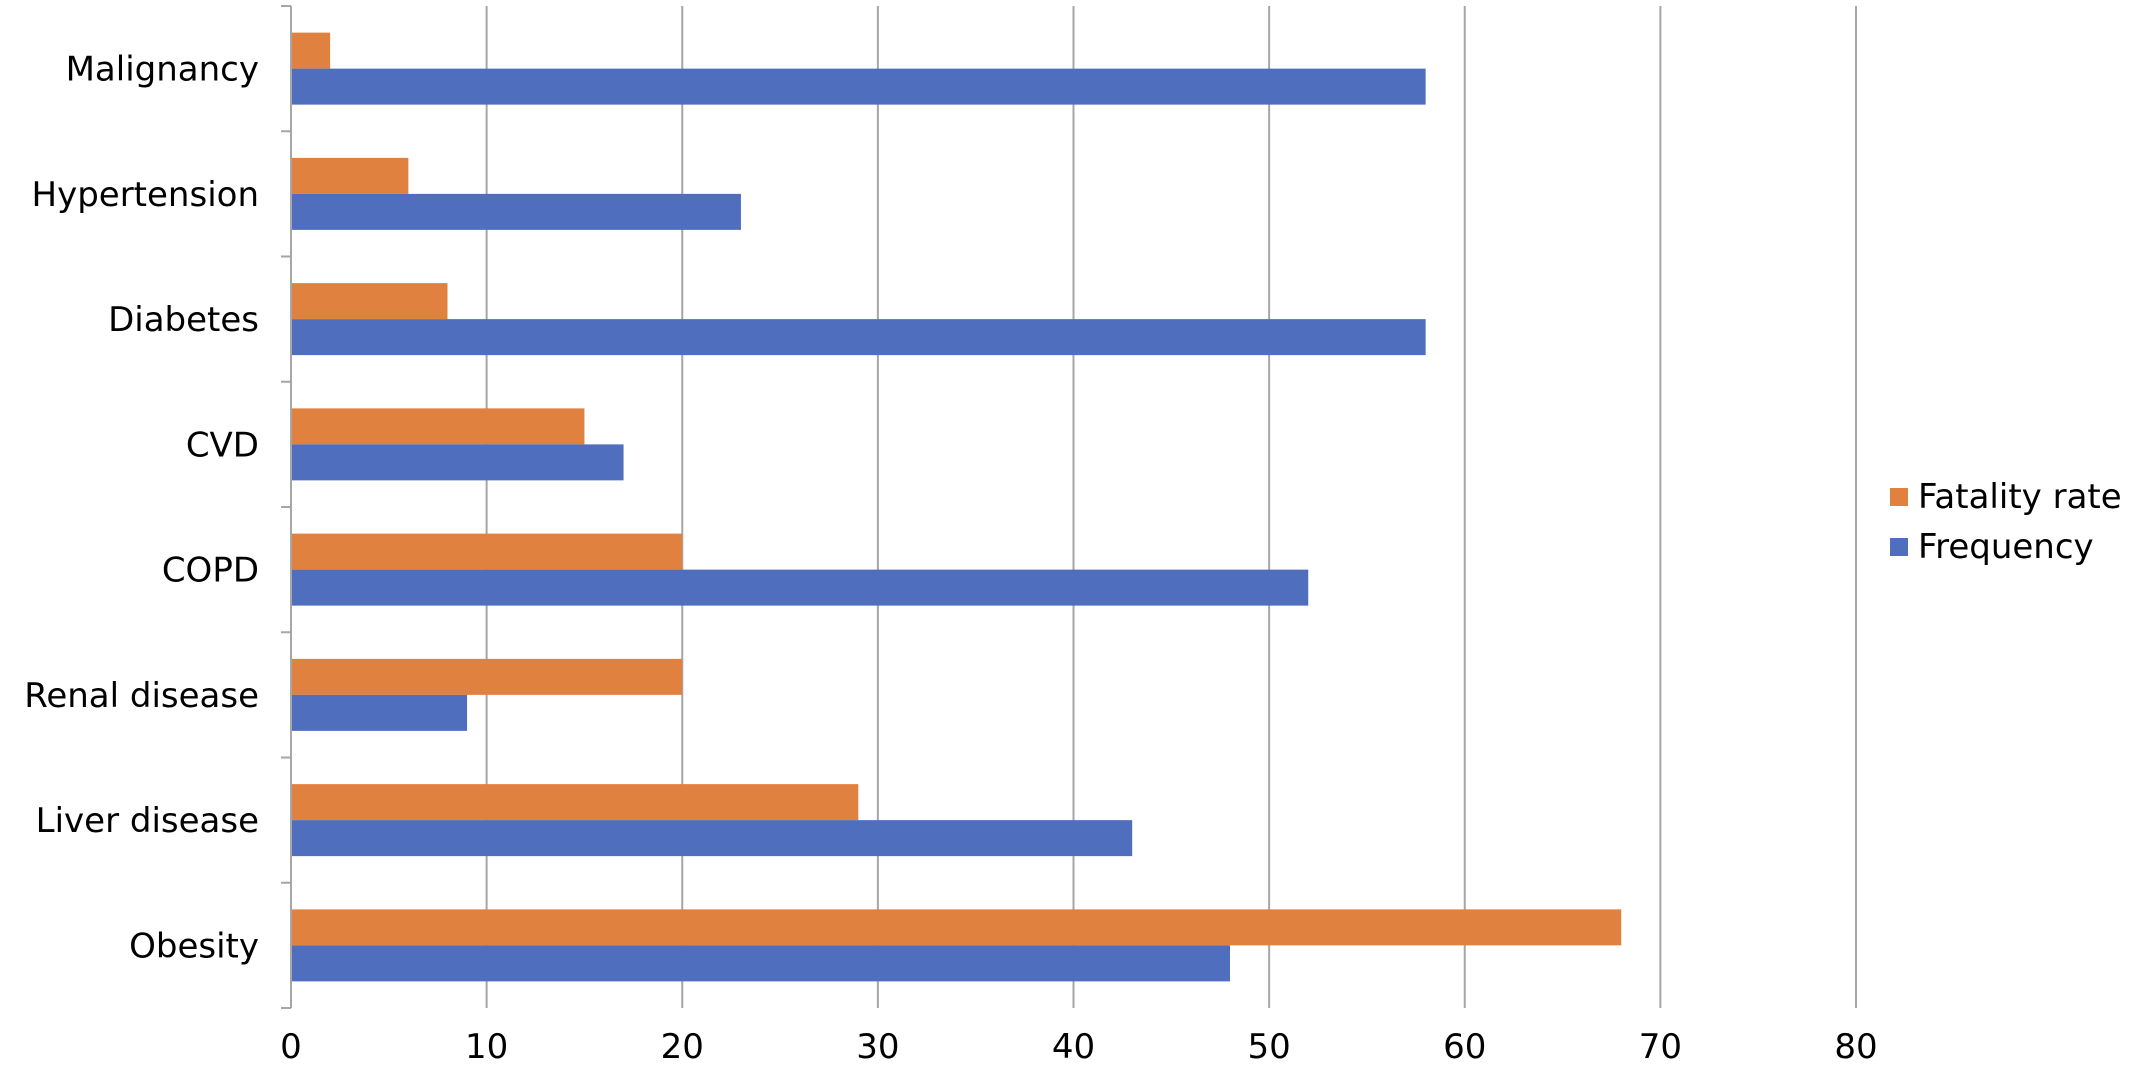 This screenshot has height=1074, width=2141. What do you see at coordinates (286, 507) in the screenshot?
I see `axes` at bounding box center [286, 507].